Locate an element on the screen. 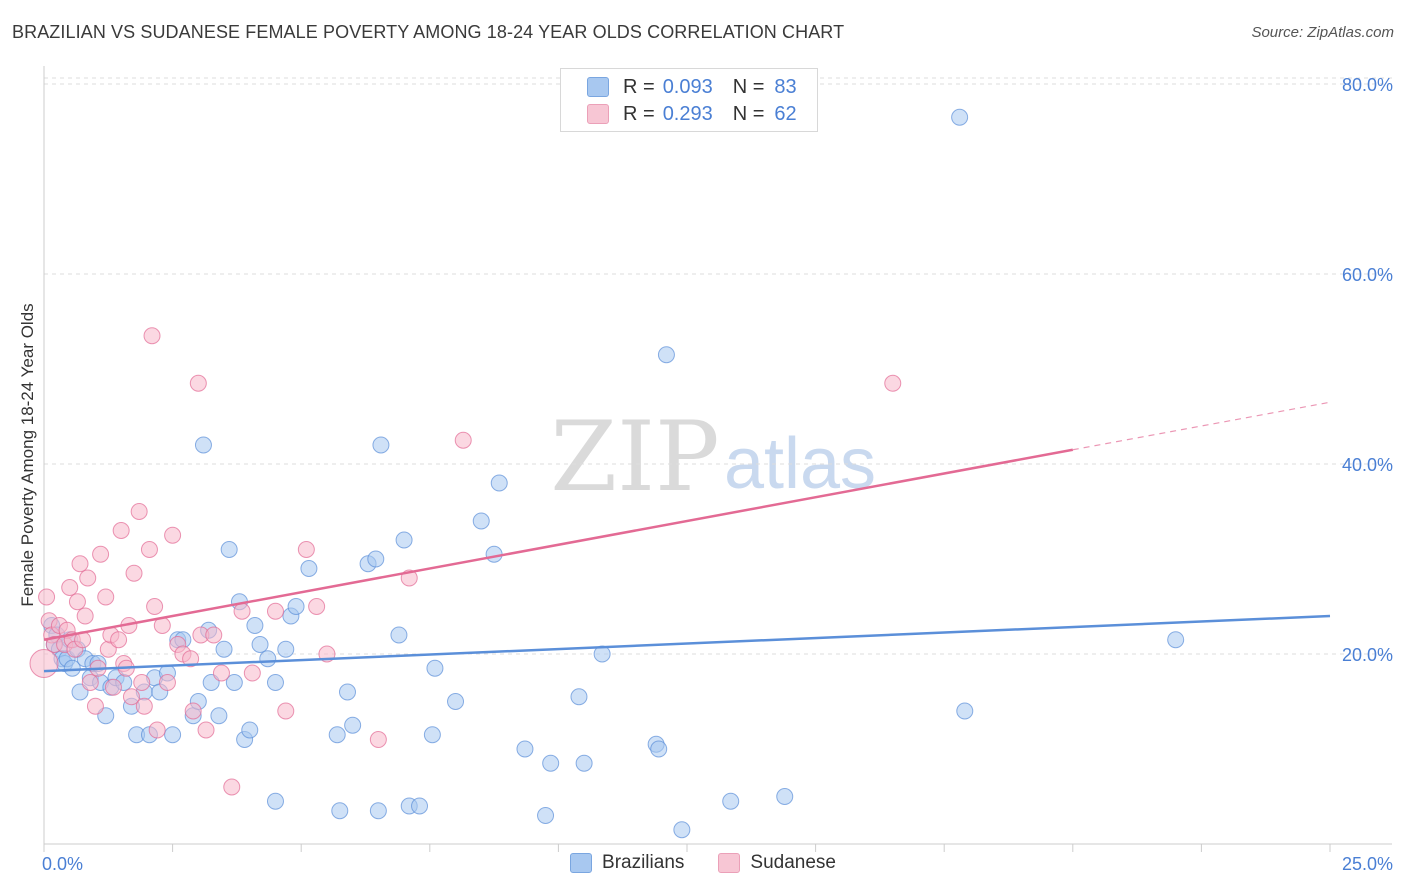 Image resolution: width=1406 pixels, height=892 pixels. y-tick-label: 20.0% is located at coordinates (1367, 655).